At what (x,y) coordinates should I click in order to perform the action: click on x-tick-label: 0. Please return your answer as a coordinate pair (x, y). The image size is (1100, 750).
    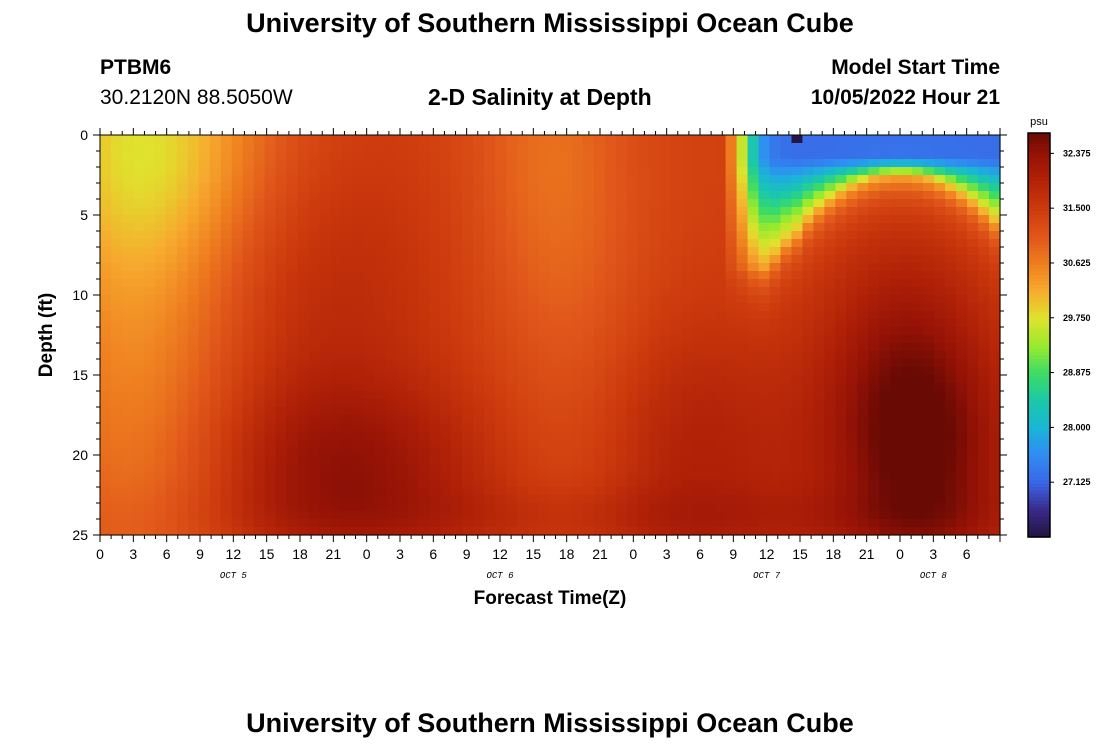
    Looking at the image, I should click on (900, 554).